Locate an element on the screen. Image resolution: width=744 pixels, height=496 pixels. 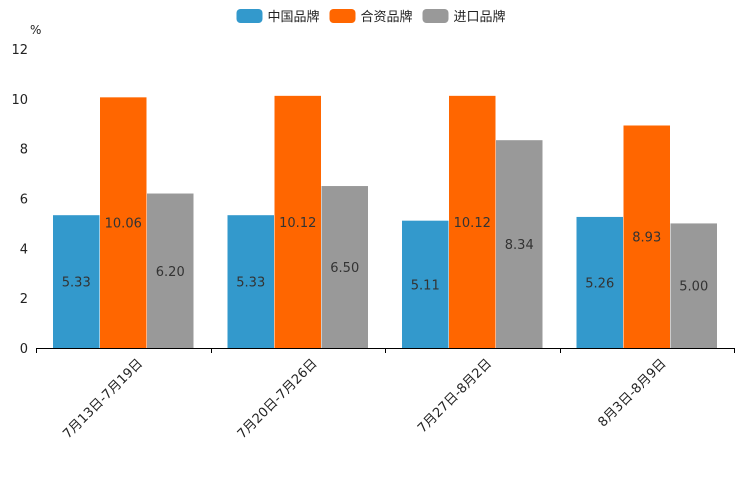
y-tick-label: 12 is located at coordinates (19, 50).